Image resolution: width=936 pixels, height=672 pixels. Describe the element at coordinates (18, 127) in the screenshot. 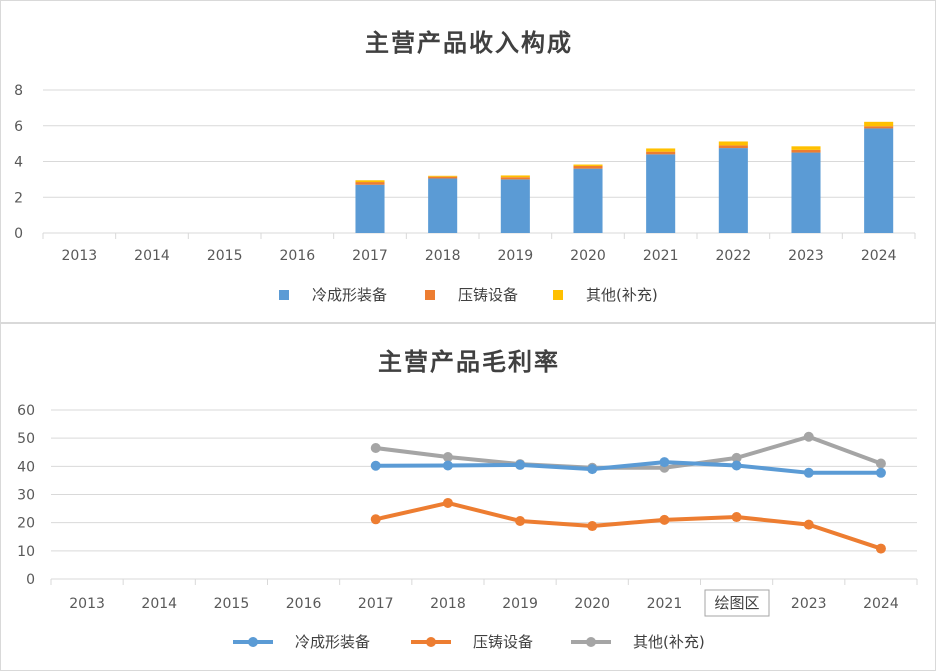

I see `y-tick-label: 6` at that location.